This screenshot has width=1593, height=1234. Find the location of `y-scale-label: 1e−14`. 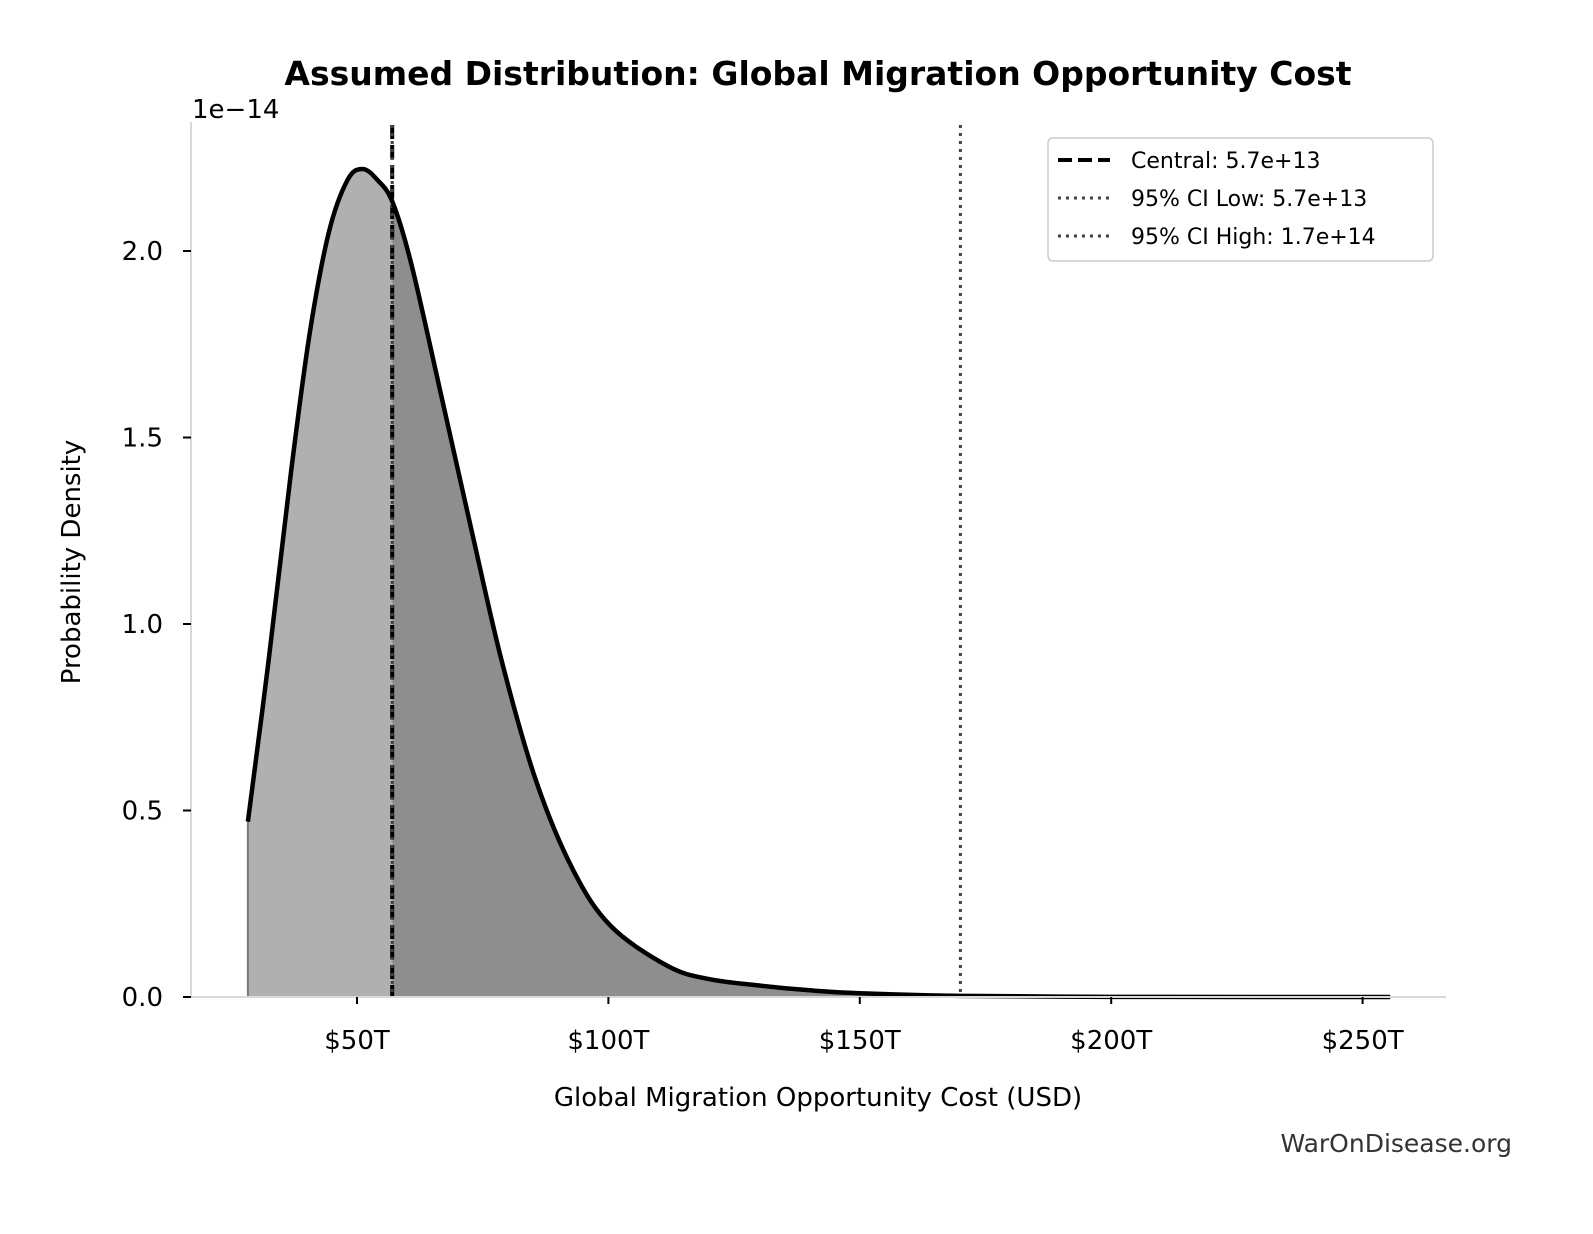

y-scale-label: 1e−14 is located at coordinates (235, 110).